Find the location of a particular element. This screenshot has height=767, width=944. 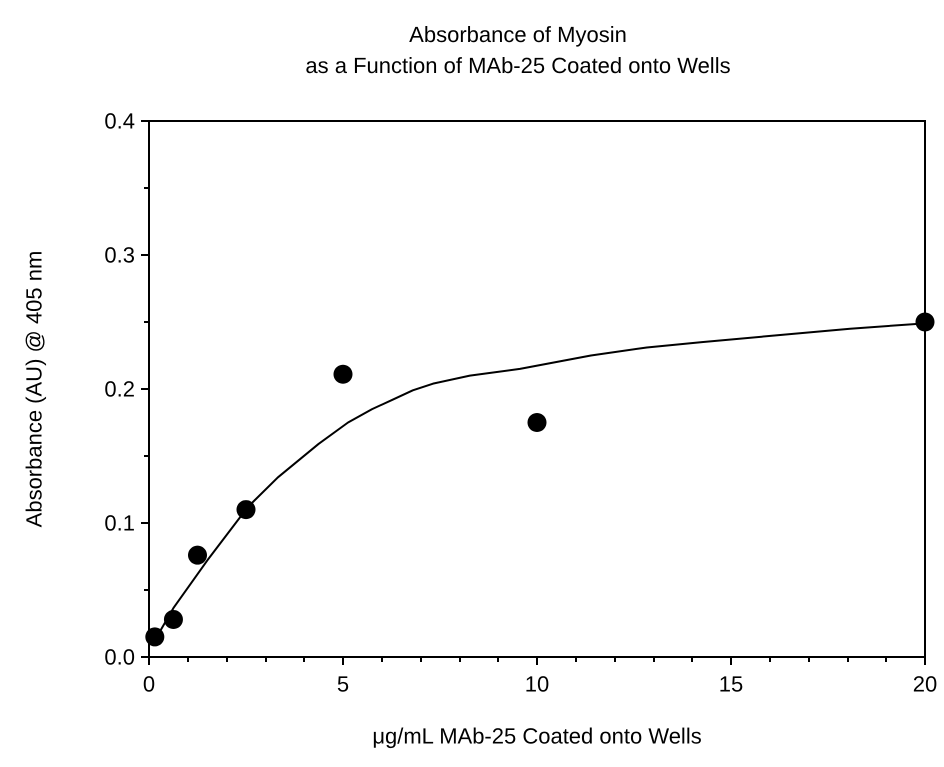

x-tick-label: 10 is located at coordinates (537, 684).